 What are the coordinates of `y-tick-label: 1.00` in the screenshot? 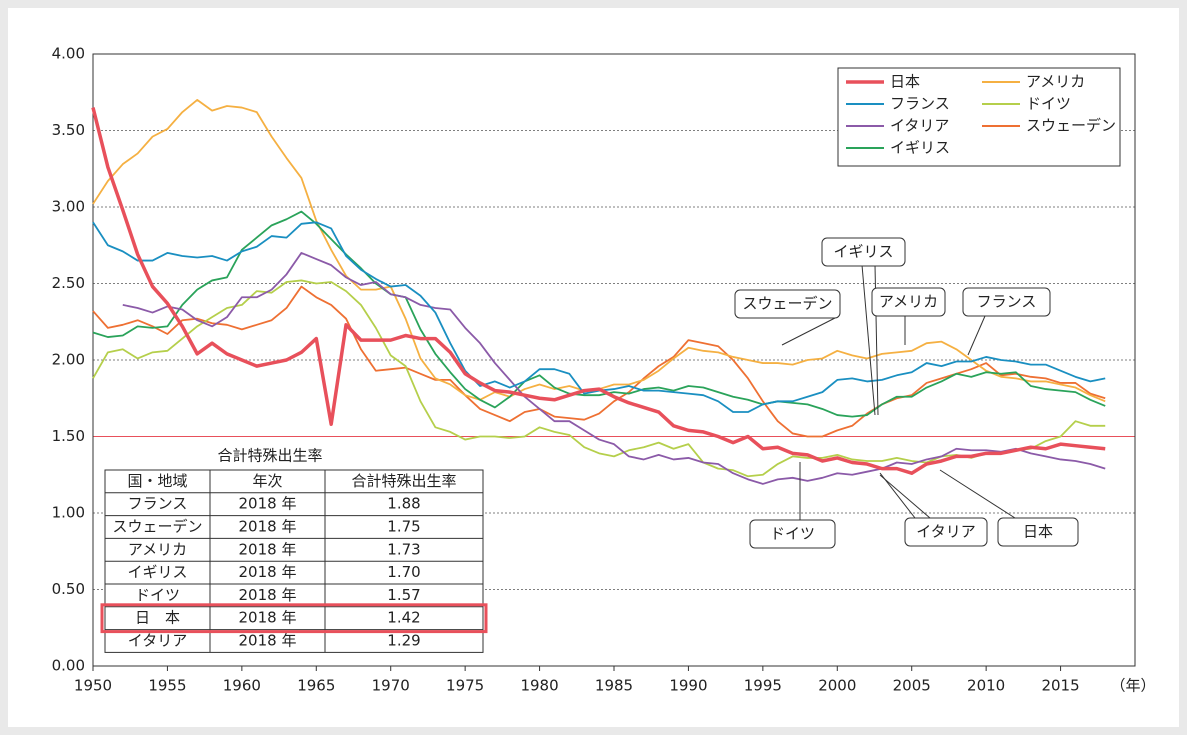 It's located at (68, 513).